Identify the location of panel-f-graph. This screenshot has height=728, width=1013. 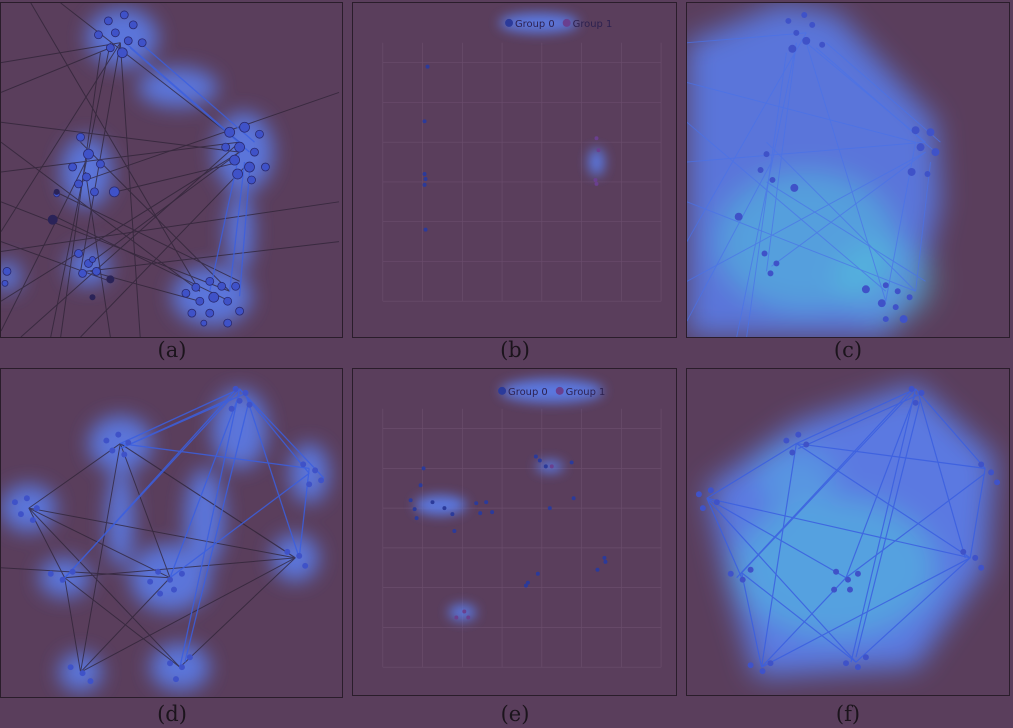
(848, 530).